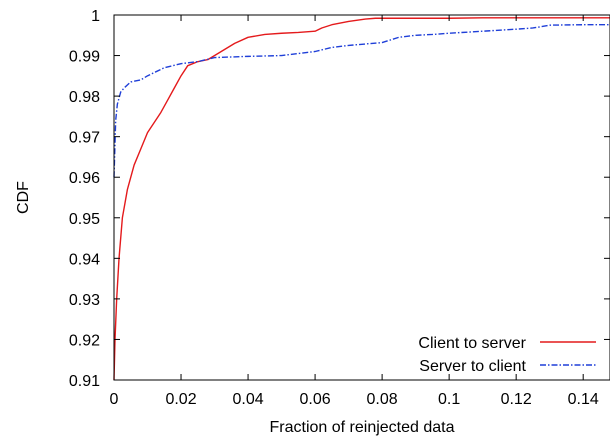 This screenshot has height=440, width=610. Describe the element at coordinates (84, 97) in the screenshot. I see `y-tick-label: 0.98` at that location.